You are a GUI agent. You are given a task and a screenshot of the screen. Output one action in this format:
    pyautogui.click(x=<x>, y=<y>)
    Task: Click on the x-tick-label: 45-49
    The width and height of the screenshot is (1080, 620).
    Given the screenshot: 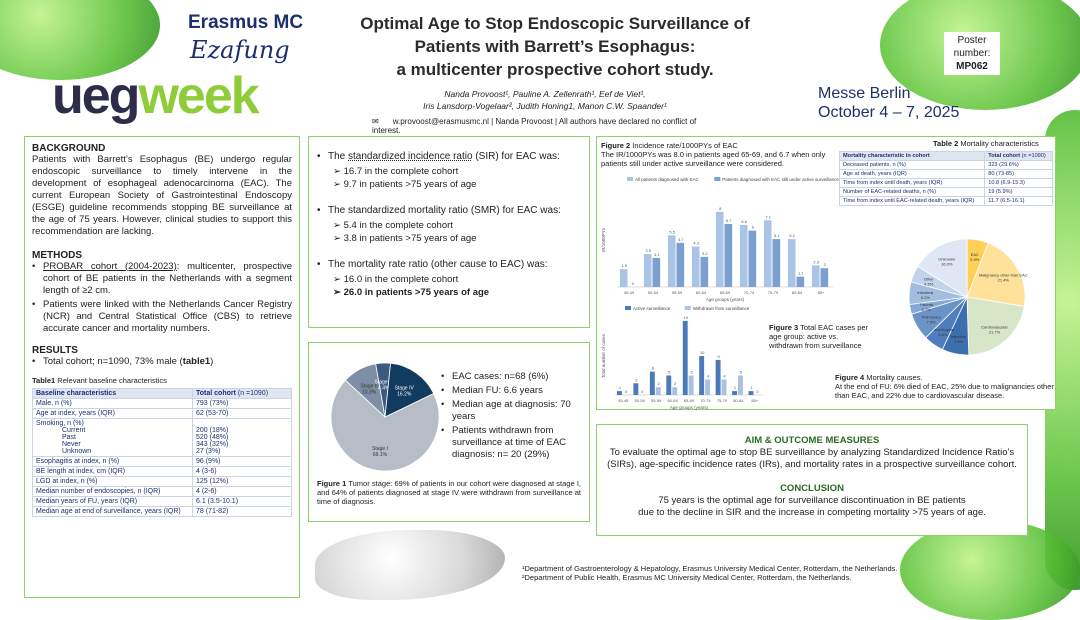 What is the action you would take?
    pyautogui.click(x=623, y=400)
    